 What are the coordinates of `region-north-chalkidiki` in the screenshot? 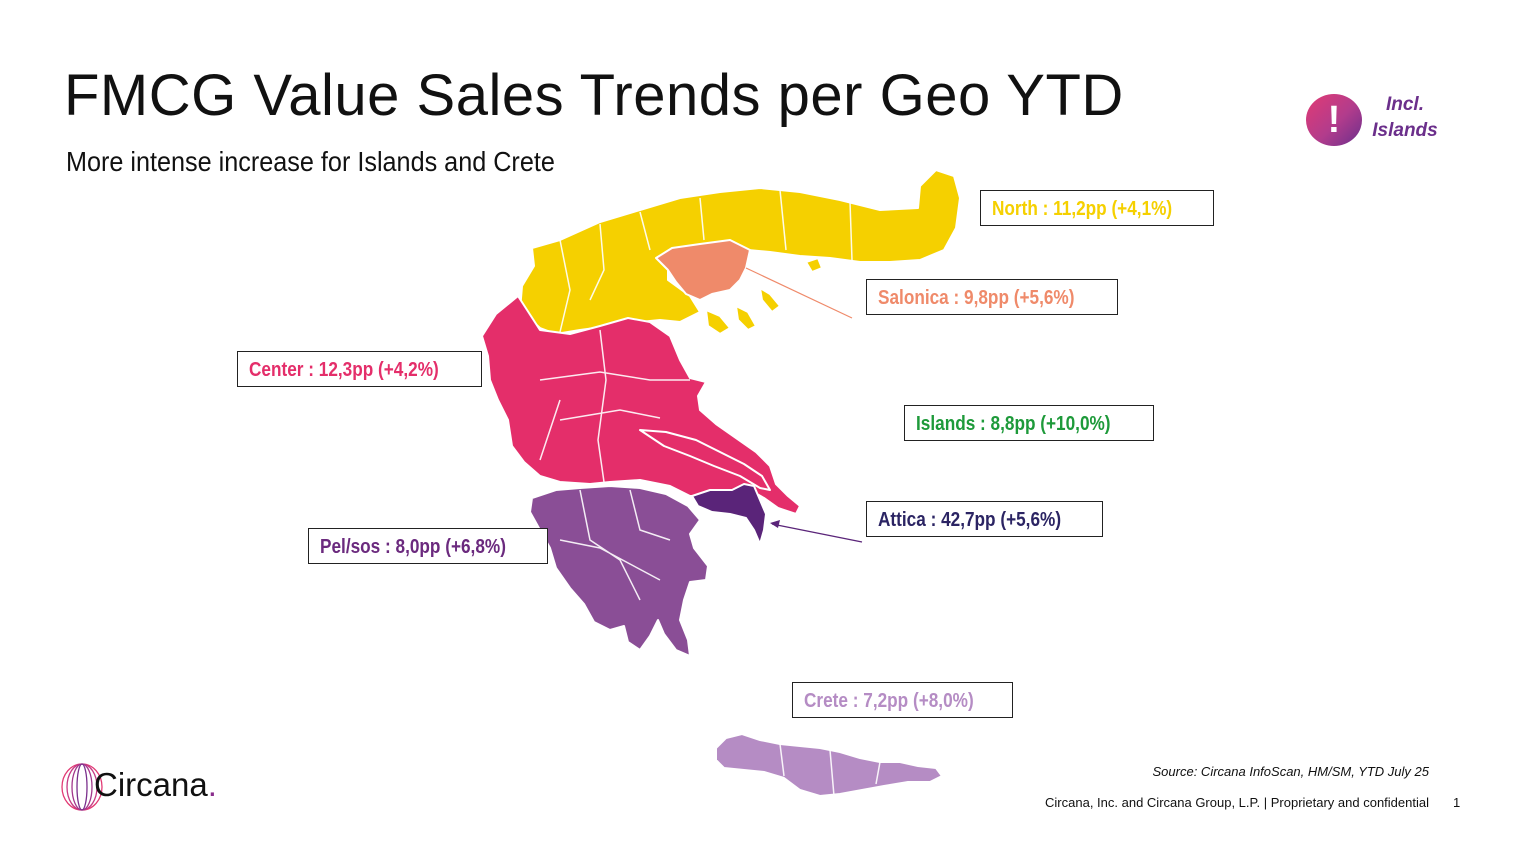 It's located at (743, 311).